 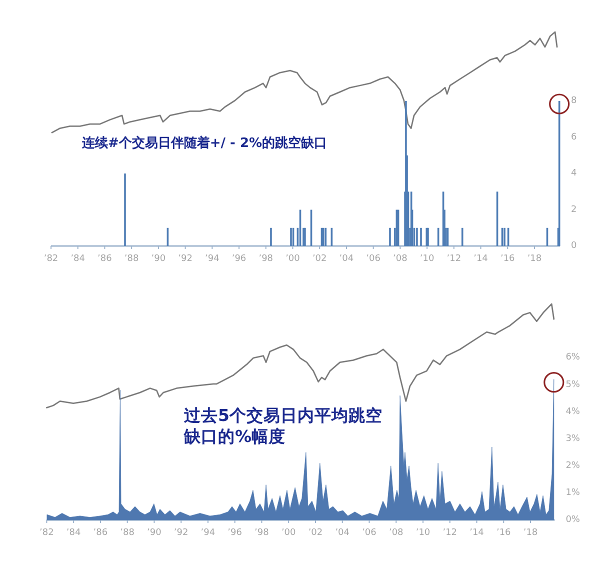 I want to click on y2-tick-label: 2%, so click(x=573, y=465).